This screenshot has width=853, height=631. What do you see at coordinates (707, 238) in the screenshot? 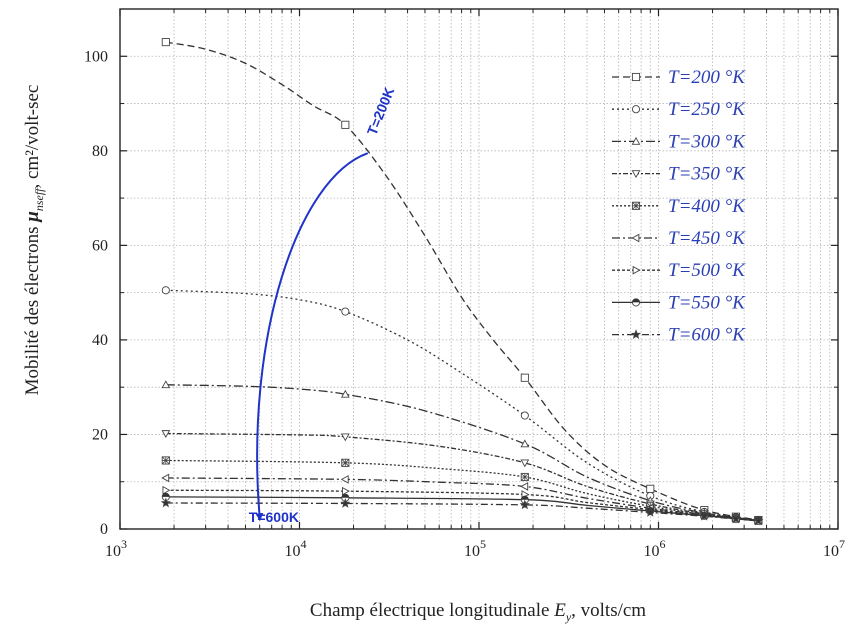
I see `legend-label: T=450 °K` at bounding box center [707, 238].